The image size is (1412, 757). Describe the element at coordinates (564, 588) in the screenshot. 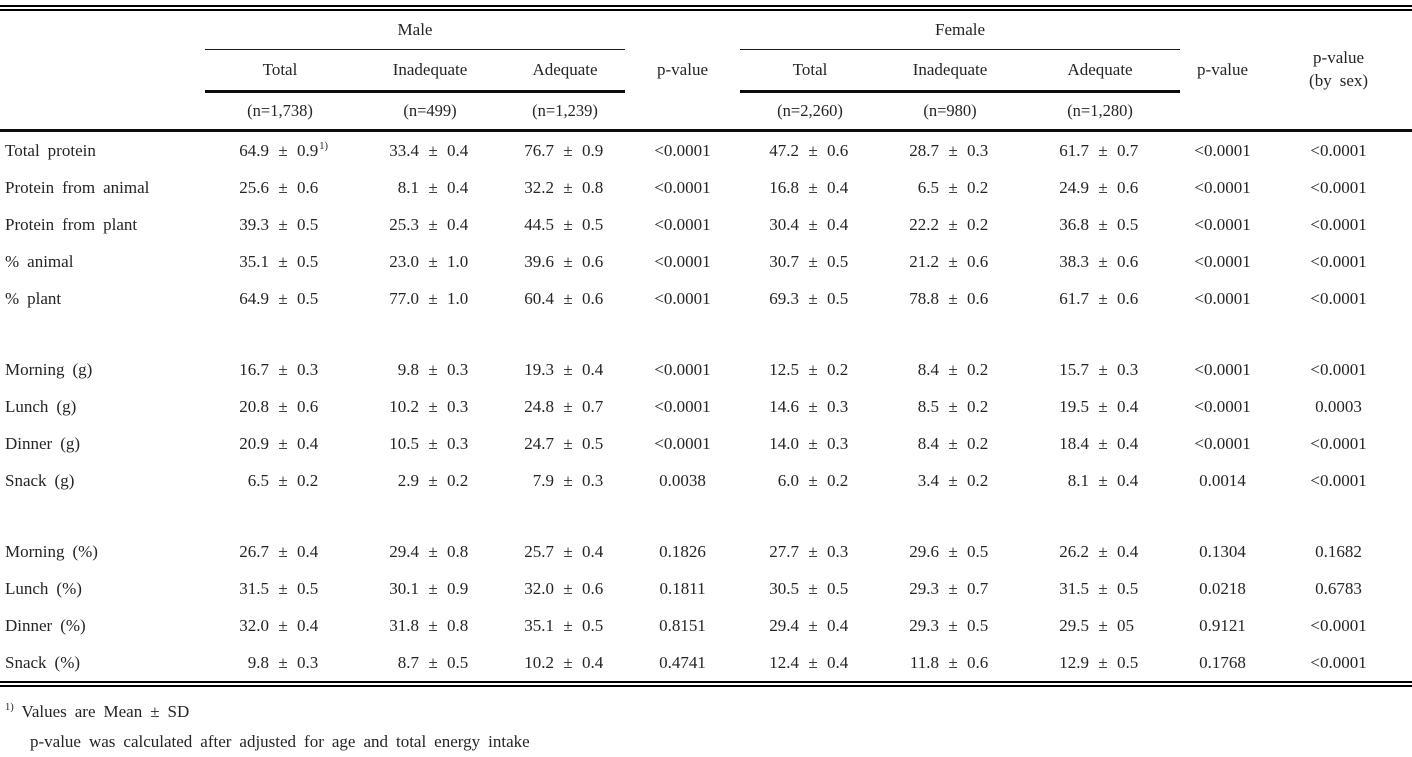

I see `mean-sd-cell: 32.0 ±0.6` at that location.